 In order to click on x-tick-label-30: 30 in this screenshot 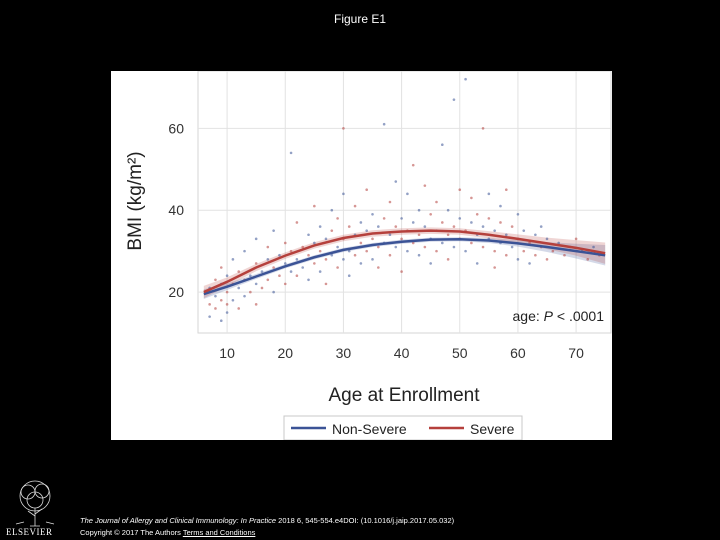, I will do `click(344, 353)`.